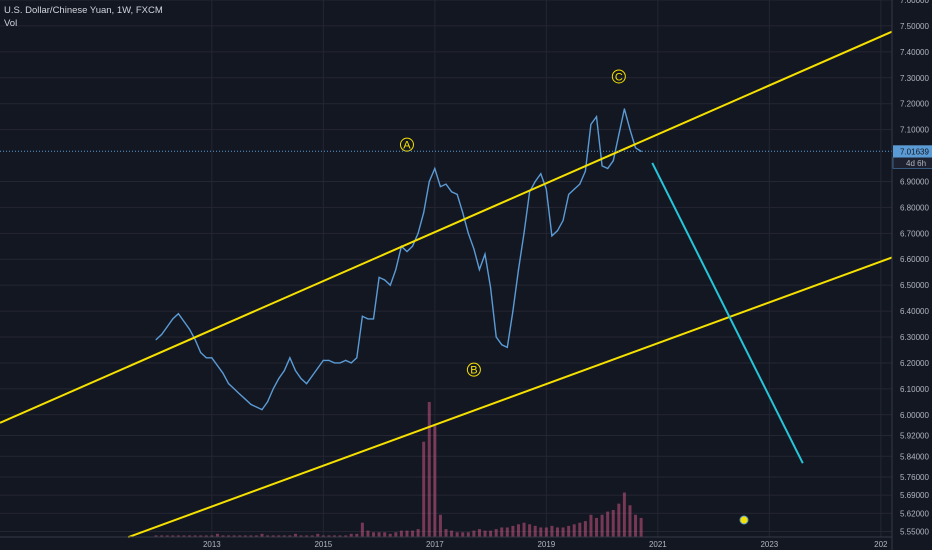 This screenshot has height=550, width=932. I want to click on price-axis-label: 6.40000, so click(914, 311).